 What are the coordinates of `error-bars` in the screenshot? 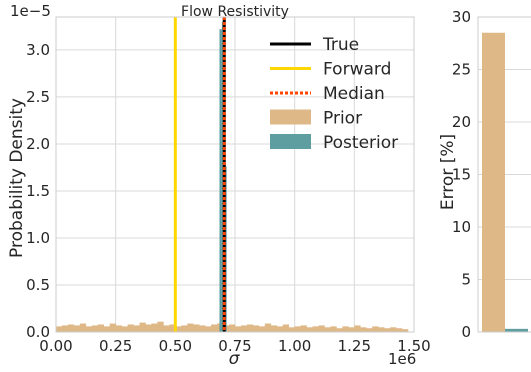 It's located at (505, 182).